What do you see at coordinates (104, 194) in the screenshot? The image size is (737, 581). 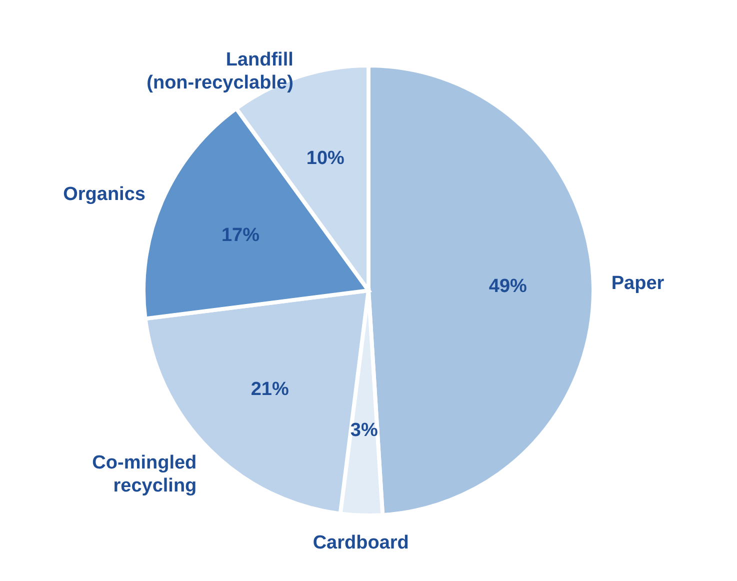 I see `slice-label: Organics` at bounding box center [104, 194].